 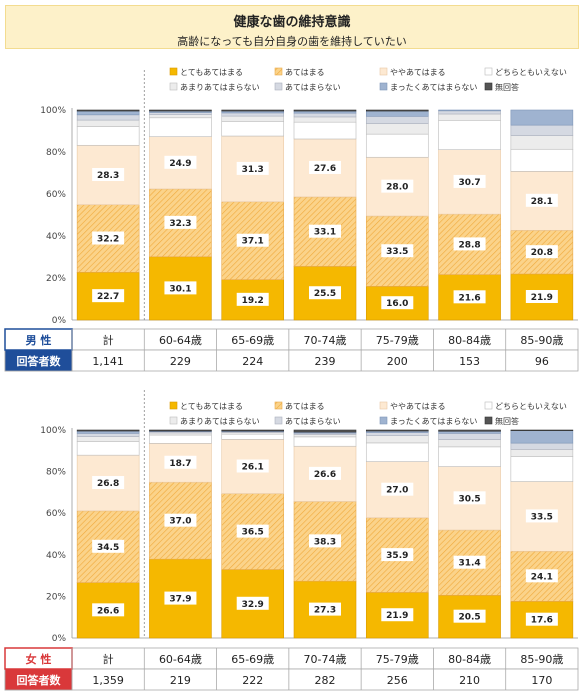 I want to click on data-label: 30.5, so click(x=469, y=499).